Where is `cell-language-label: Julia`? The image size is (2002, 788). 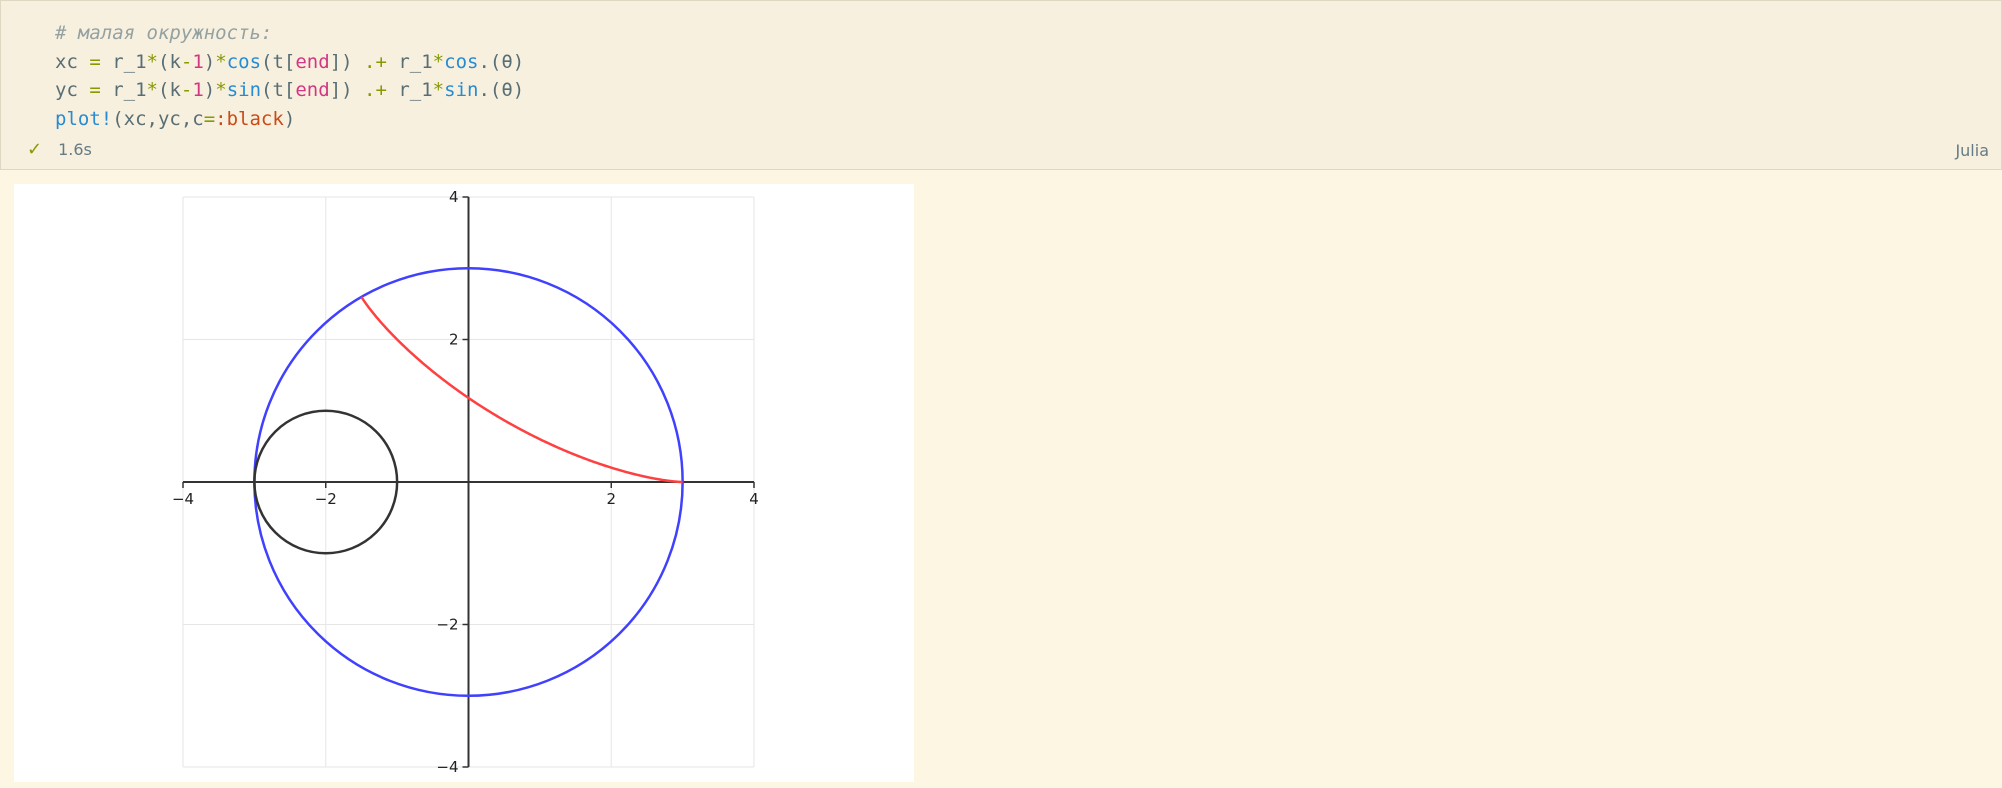
cell-language-label: Julia is located at coordinates (1972, 150).